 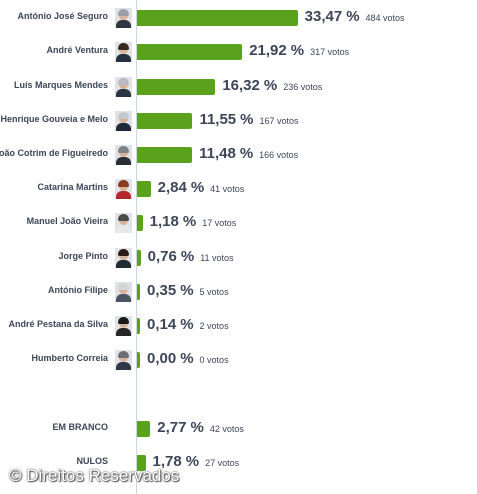 I want to click on candidate-name: Humberto Correia, so click(x=69, y=358).